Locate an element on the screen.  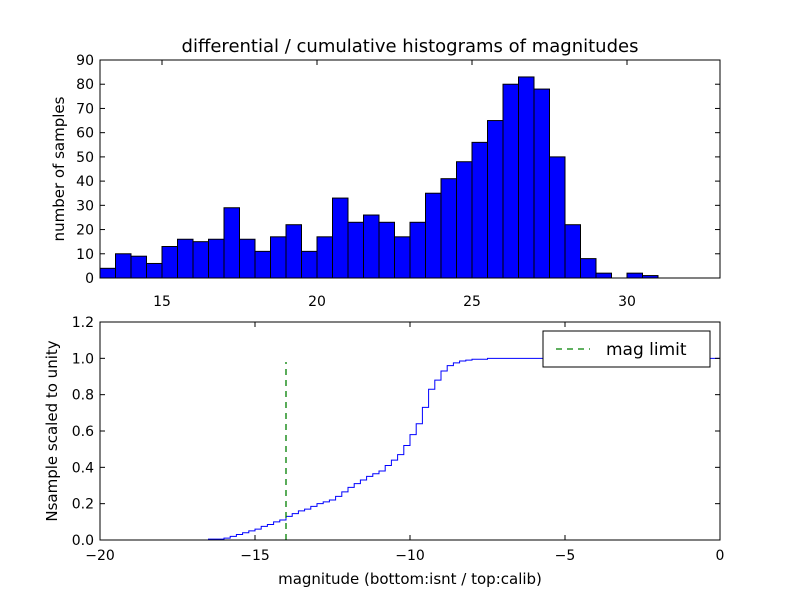
x-tick-label: 0 is located at coordinates (720, 556).